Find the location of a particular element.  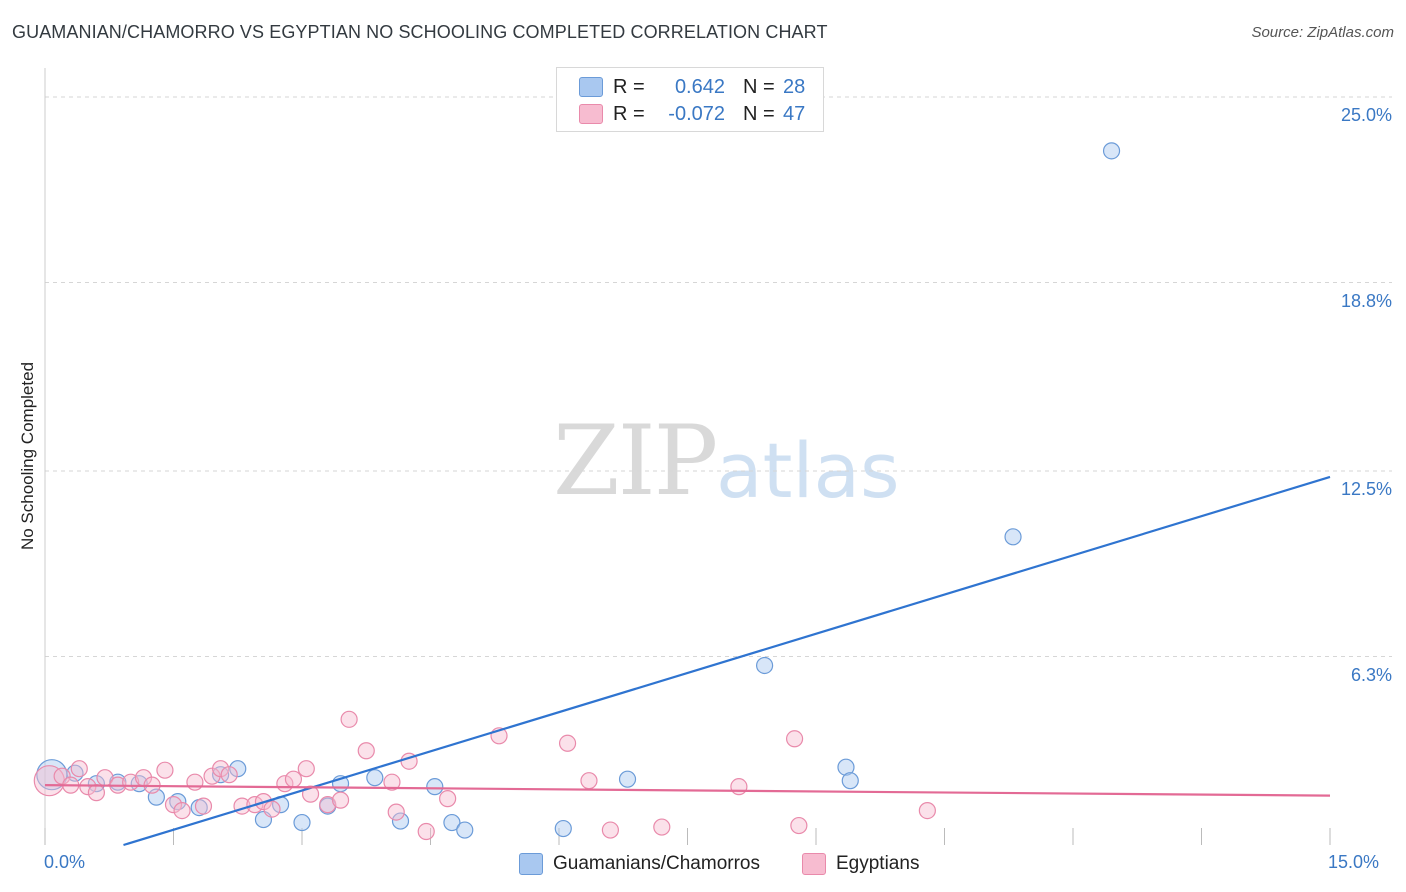

correlation-legend: R = 0.642 N = 28 R = -0.072 N = 47 is located at coordinates (690, 99).